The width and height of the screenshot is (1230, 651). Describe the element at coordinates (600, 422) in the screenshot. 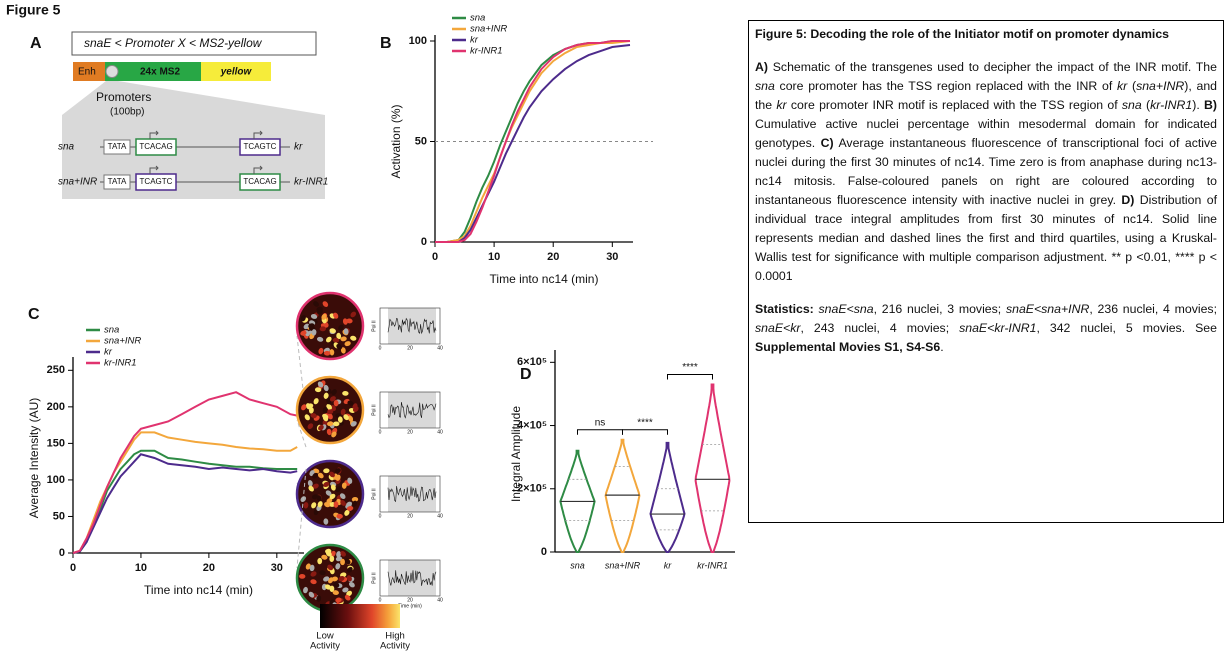

I see `significance-label: ns` at that location.